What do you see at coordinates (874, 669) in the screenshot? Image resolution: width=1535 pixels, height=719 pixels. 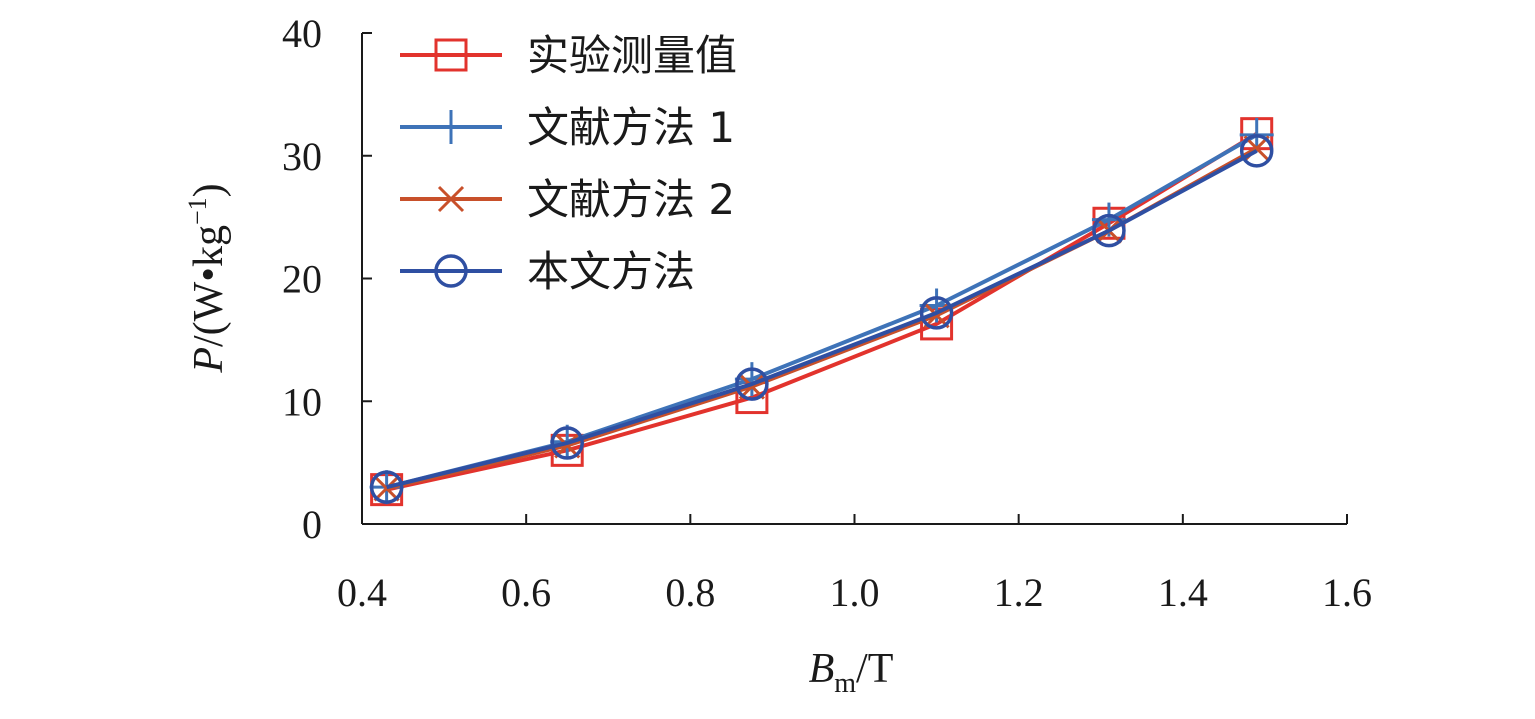 I see `x-axis-title-unit: /T` at bounding box center [874, 669].